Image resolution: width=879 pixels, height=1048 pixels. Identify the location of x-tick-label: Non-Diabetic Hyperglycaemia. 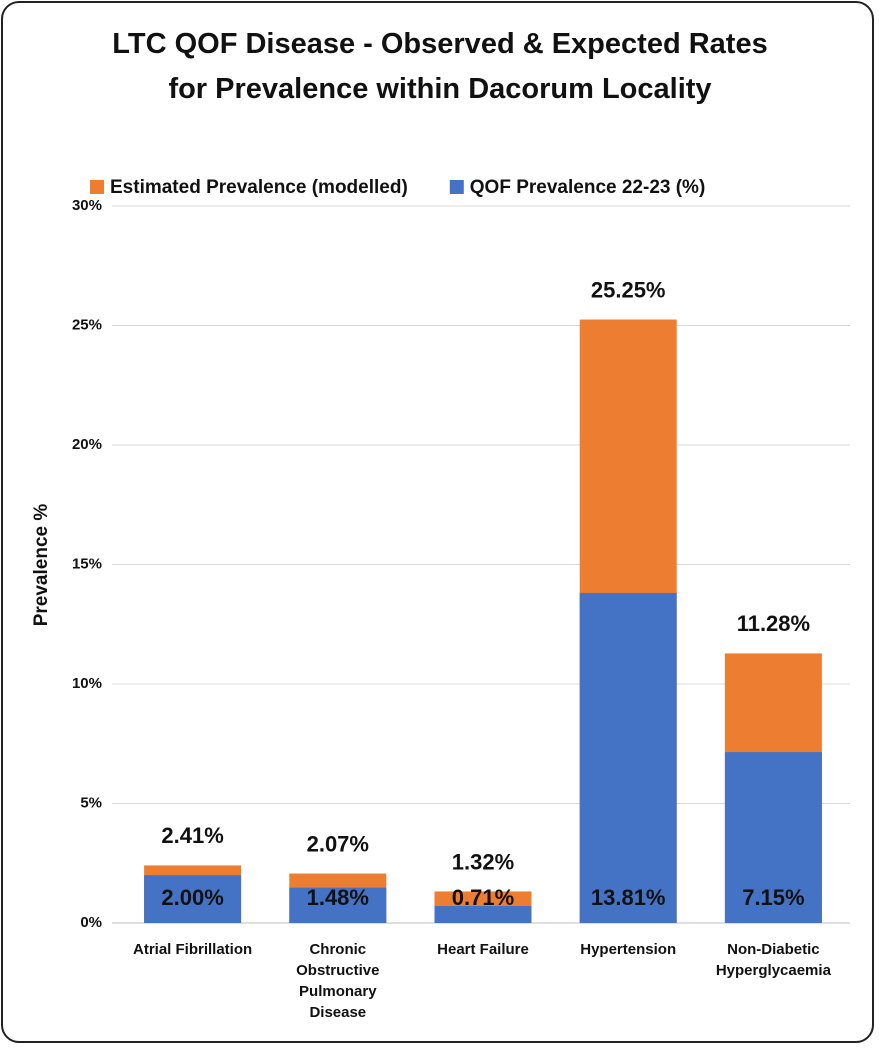
(773, 960).